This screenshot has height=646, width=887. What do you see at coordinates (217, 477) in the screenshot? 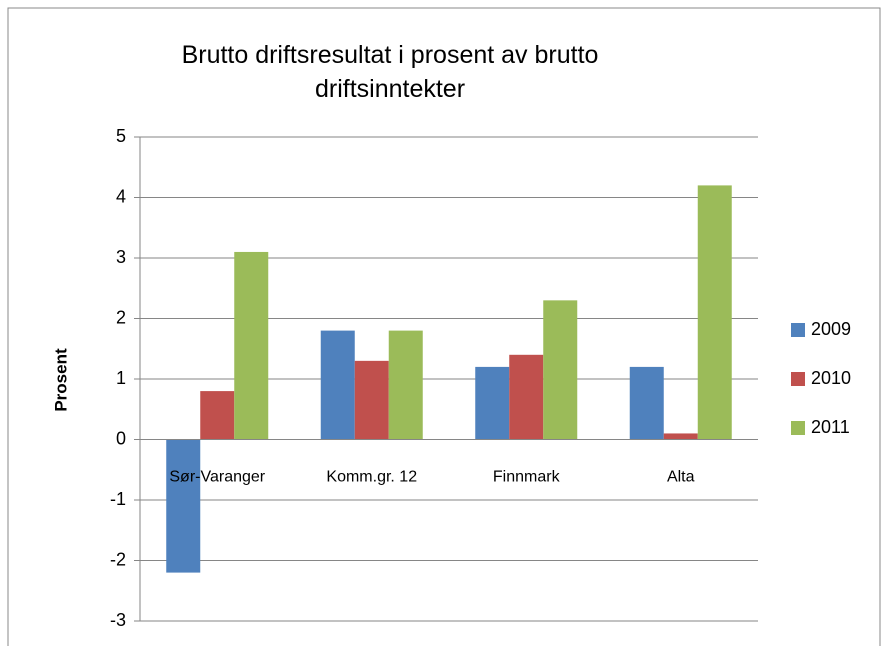
I see `x-tick-label: Sør-Varanger` at bounding box center [217, 477].